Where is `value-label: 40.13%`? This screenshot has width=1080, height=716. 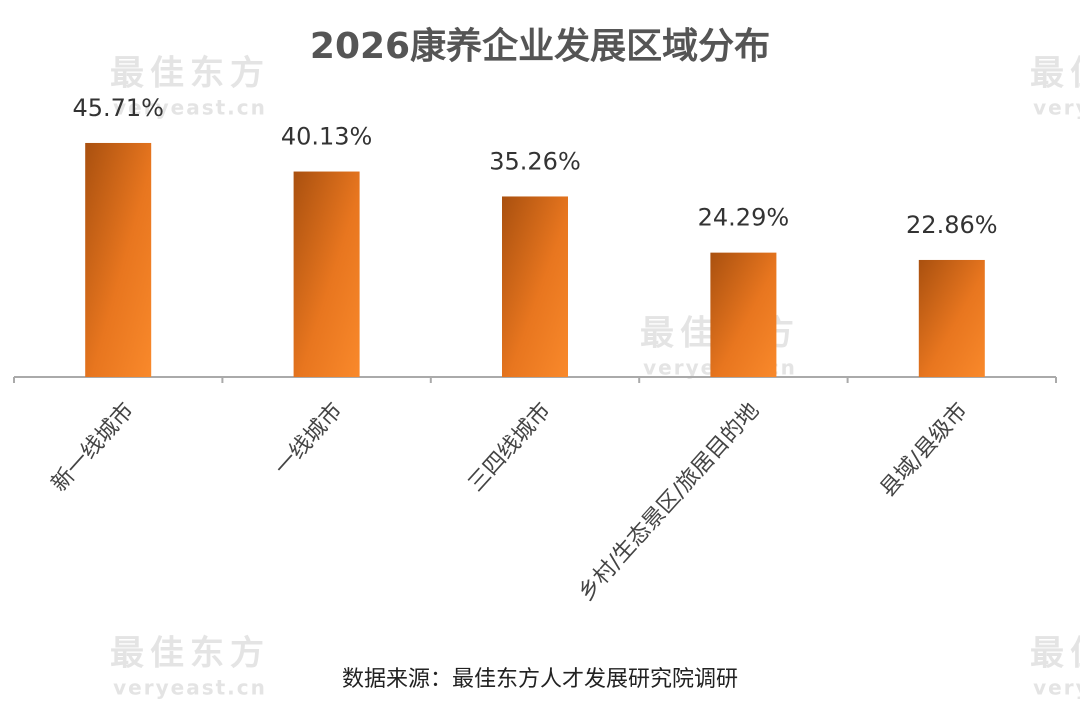
value-label: 40.13% is located at coordinates (327, 137).